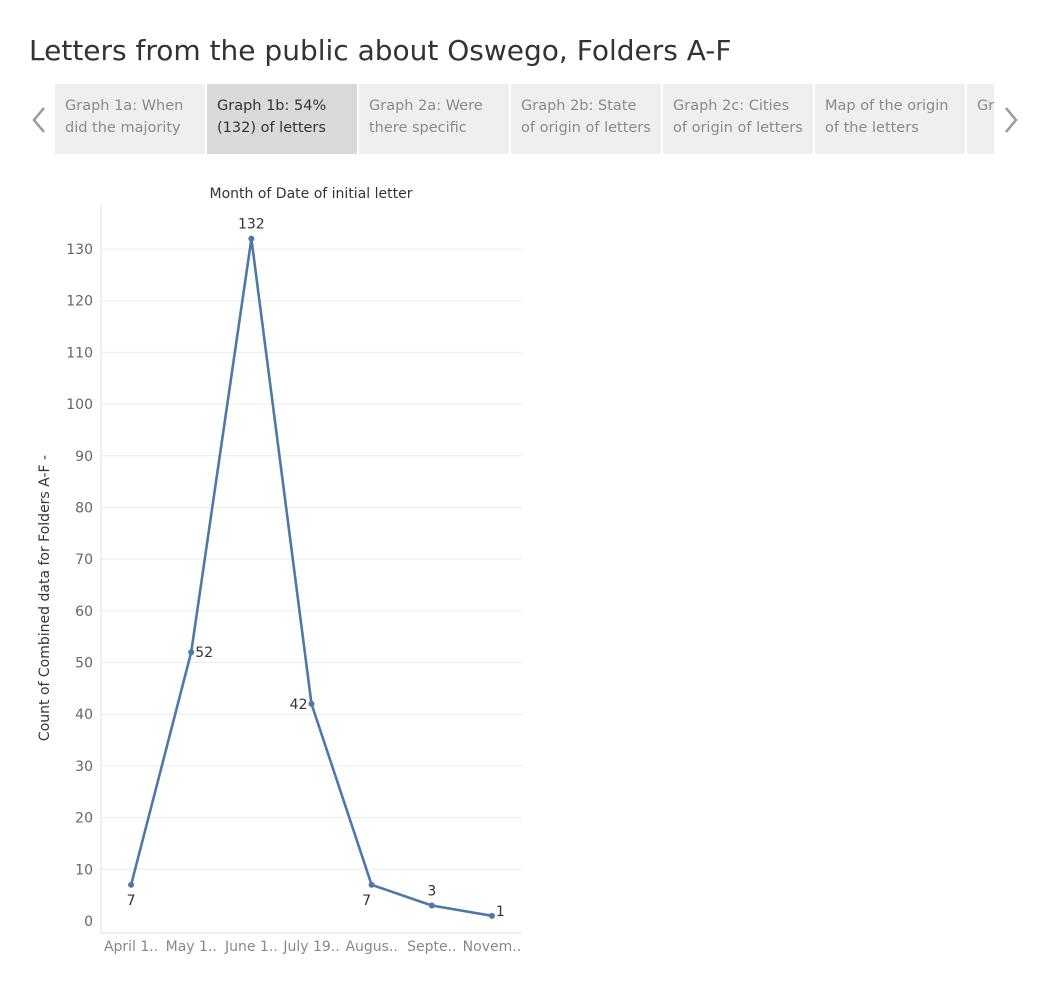 The image size is (1041, 996). What do you see at coordinates (84, 457) in the screenshot?
I see `y-tick-label: 90` at bounding box center [84, 457].